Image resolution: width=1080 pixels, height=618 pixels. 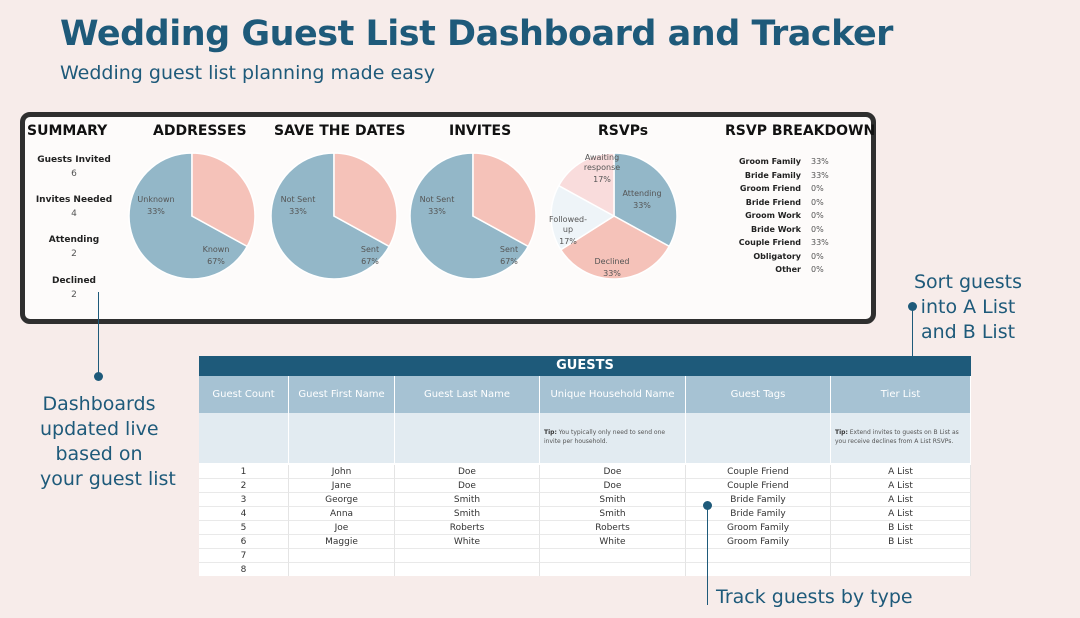 I want to click on breakdown-name: Couple Friend, so click(x=769, y=242).